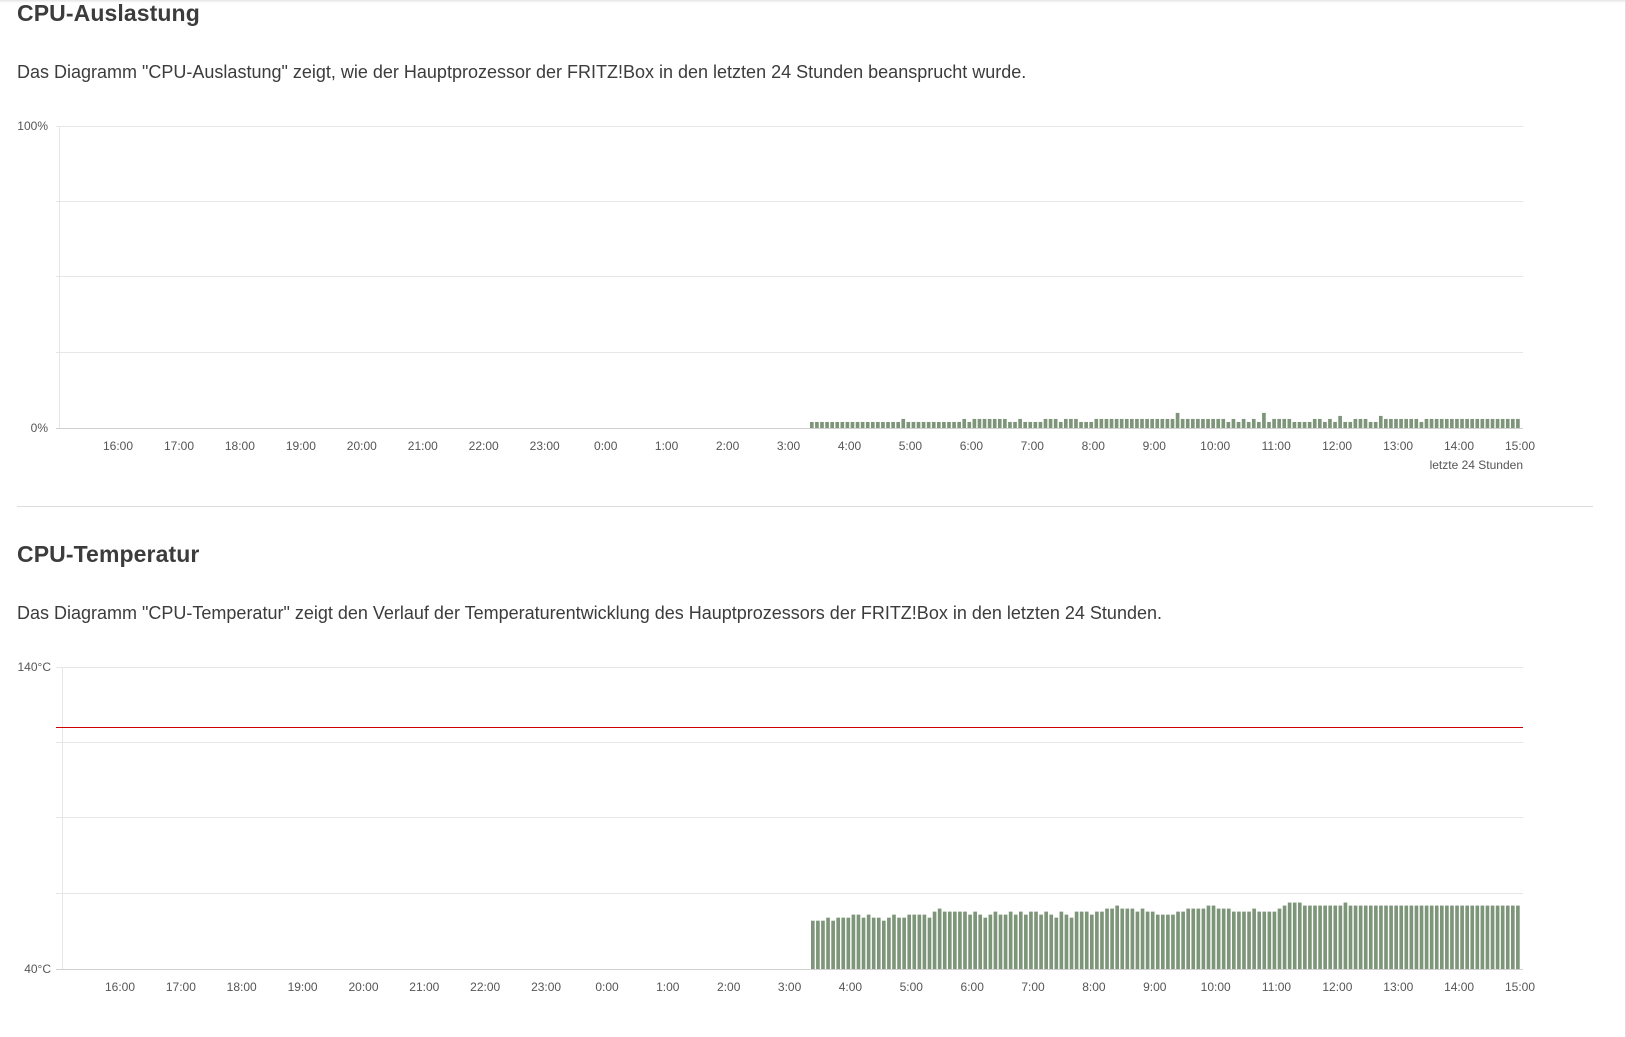  What do you see at coordinates (1398, 987) in the screenshot?
I see `x-tick-label: 13:00` at bounding box center [1398, 987].